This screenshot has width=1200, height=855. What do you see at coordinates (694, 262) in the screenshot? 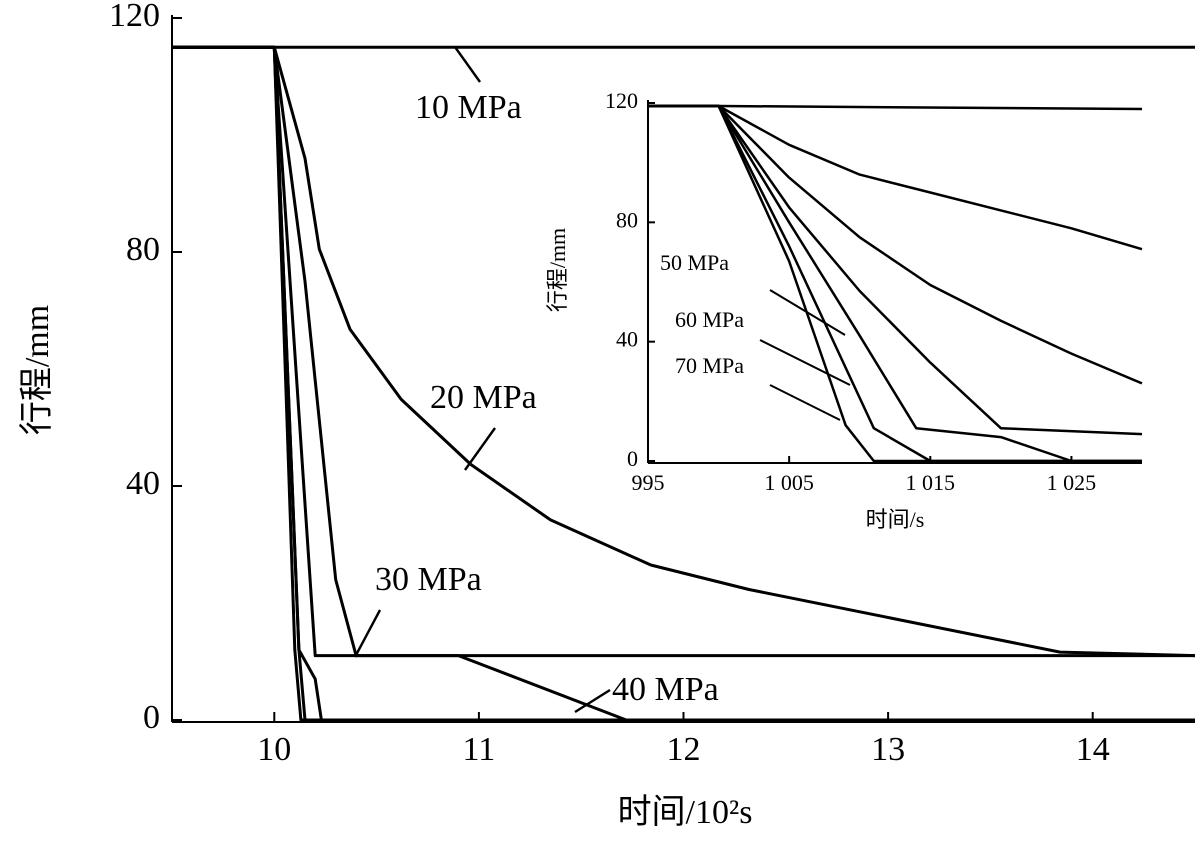
I see `series-annotation: 50 MPa` at bounding box center [694, 262].